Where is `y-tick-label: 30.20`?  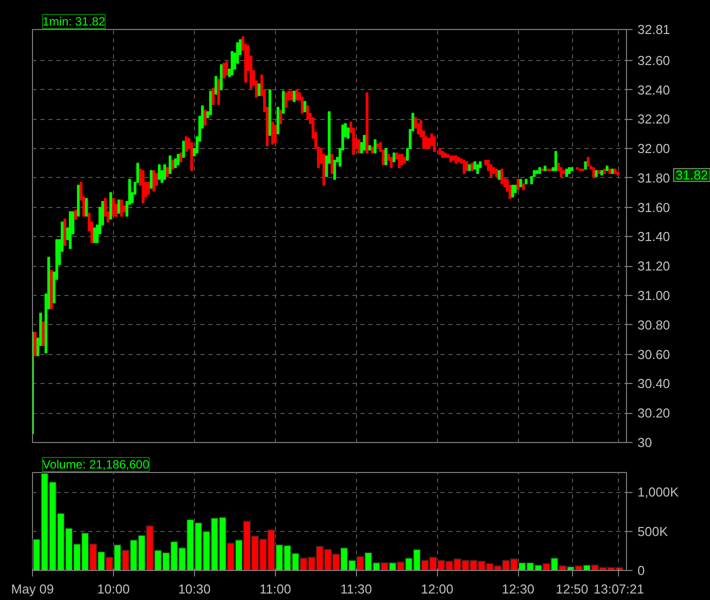 y-tick-label: 30.20 is located at coordinates (654, 413).